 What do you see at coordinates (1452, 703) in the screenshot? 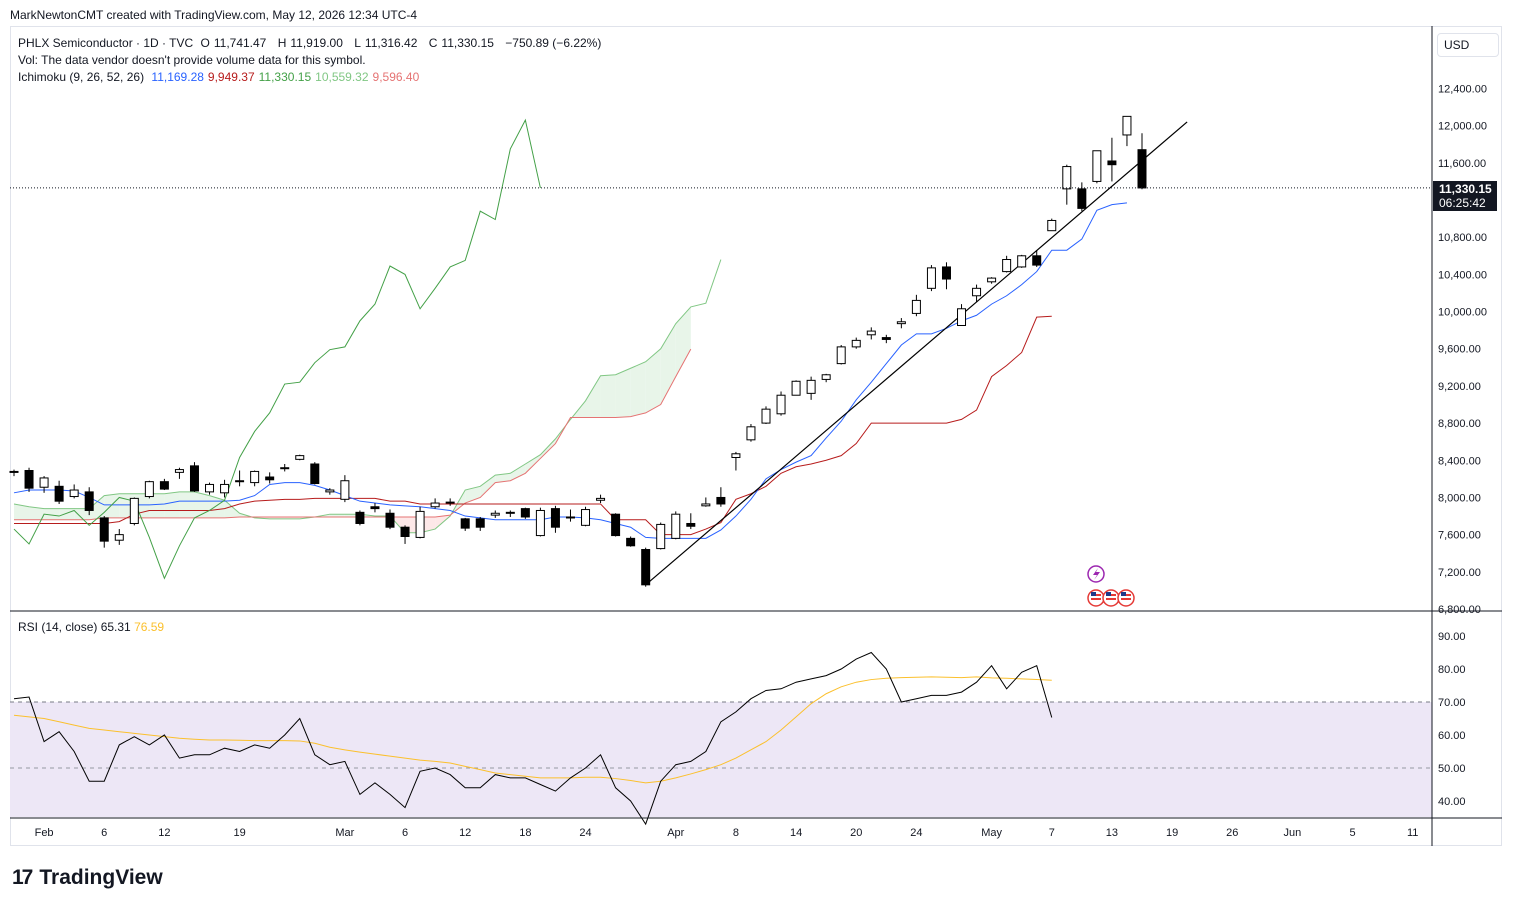
I see `rsi-tick-label: 70.00` at bounding box center [1452, 703].